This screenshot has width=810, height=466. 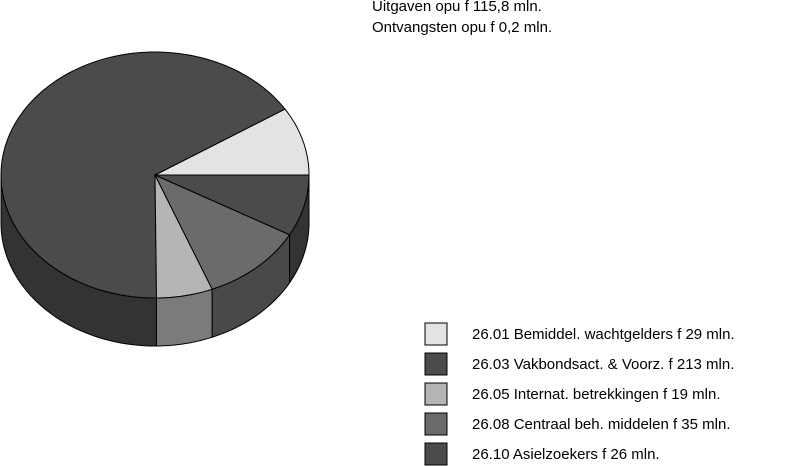 What do you see at coordinates (603, 334) in the screenshot?
I see `legend-label: 26.01 Bemiddel. wachtgelders f 29 mln.` at bounding box center [603, 334].